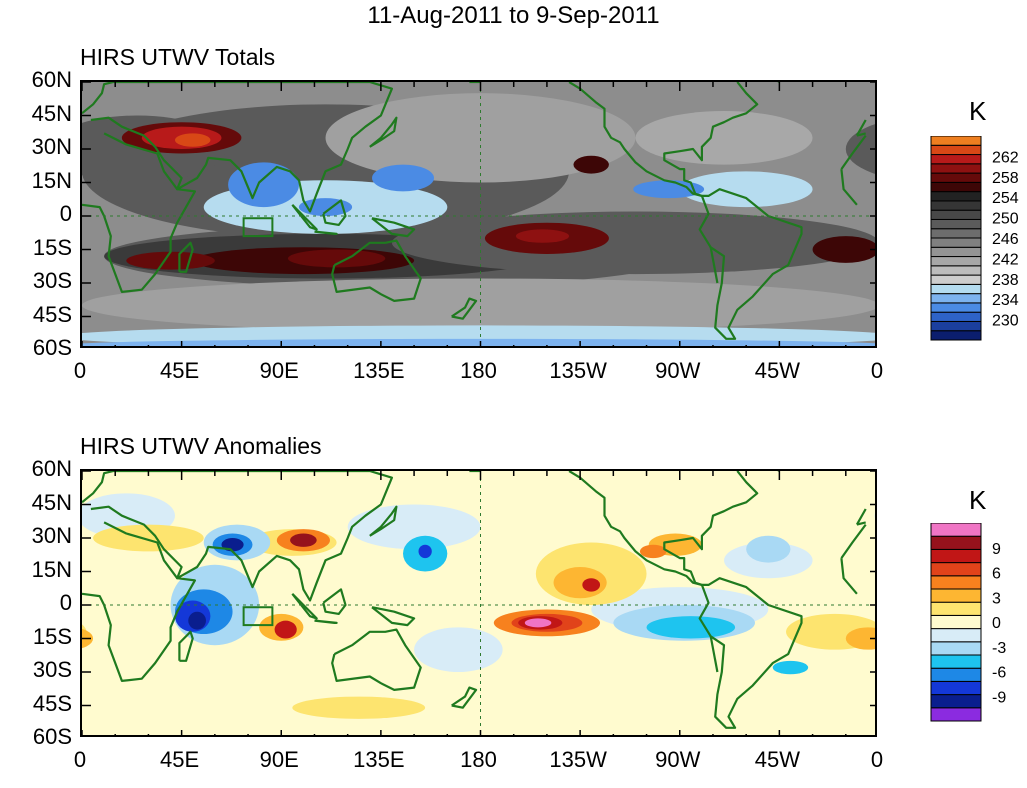  What do you see at coordinates (513, 15) in the screenshot?
I see `page-title: 11-Aug-2011 to 9-Sep-2011` at bounding box center [513, 15].